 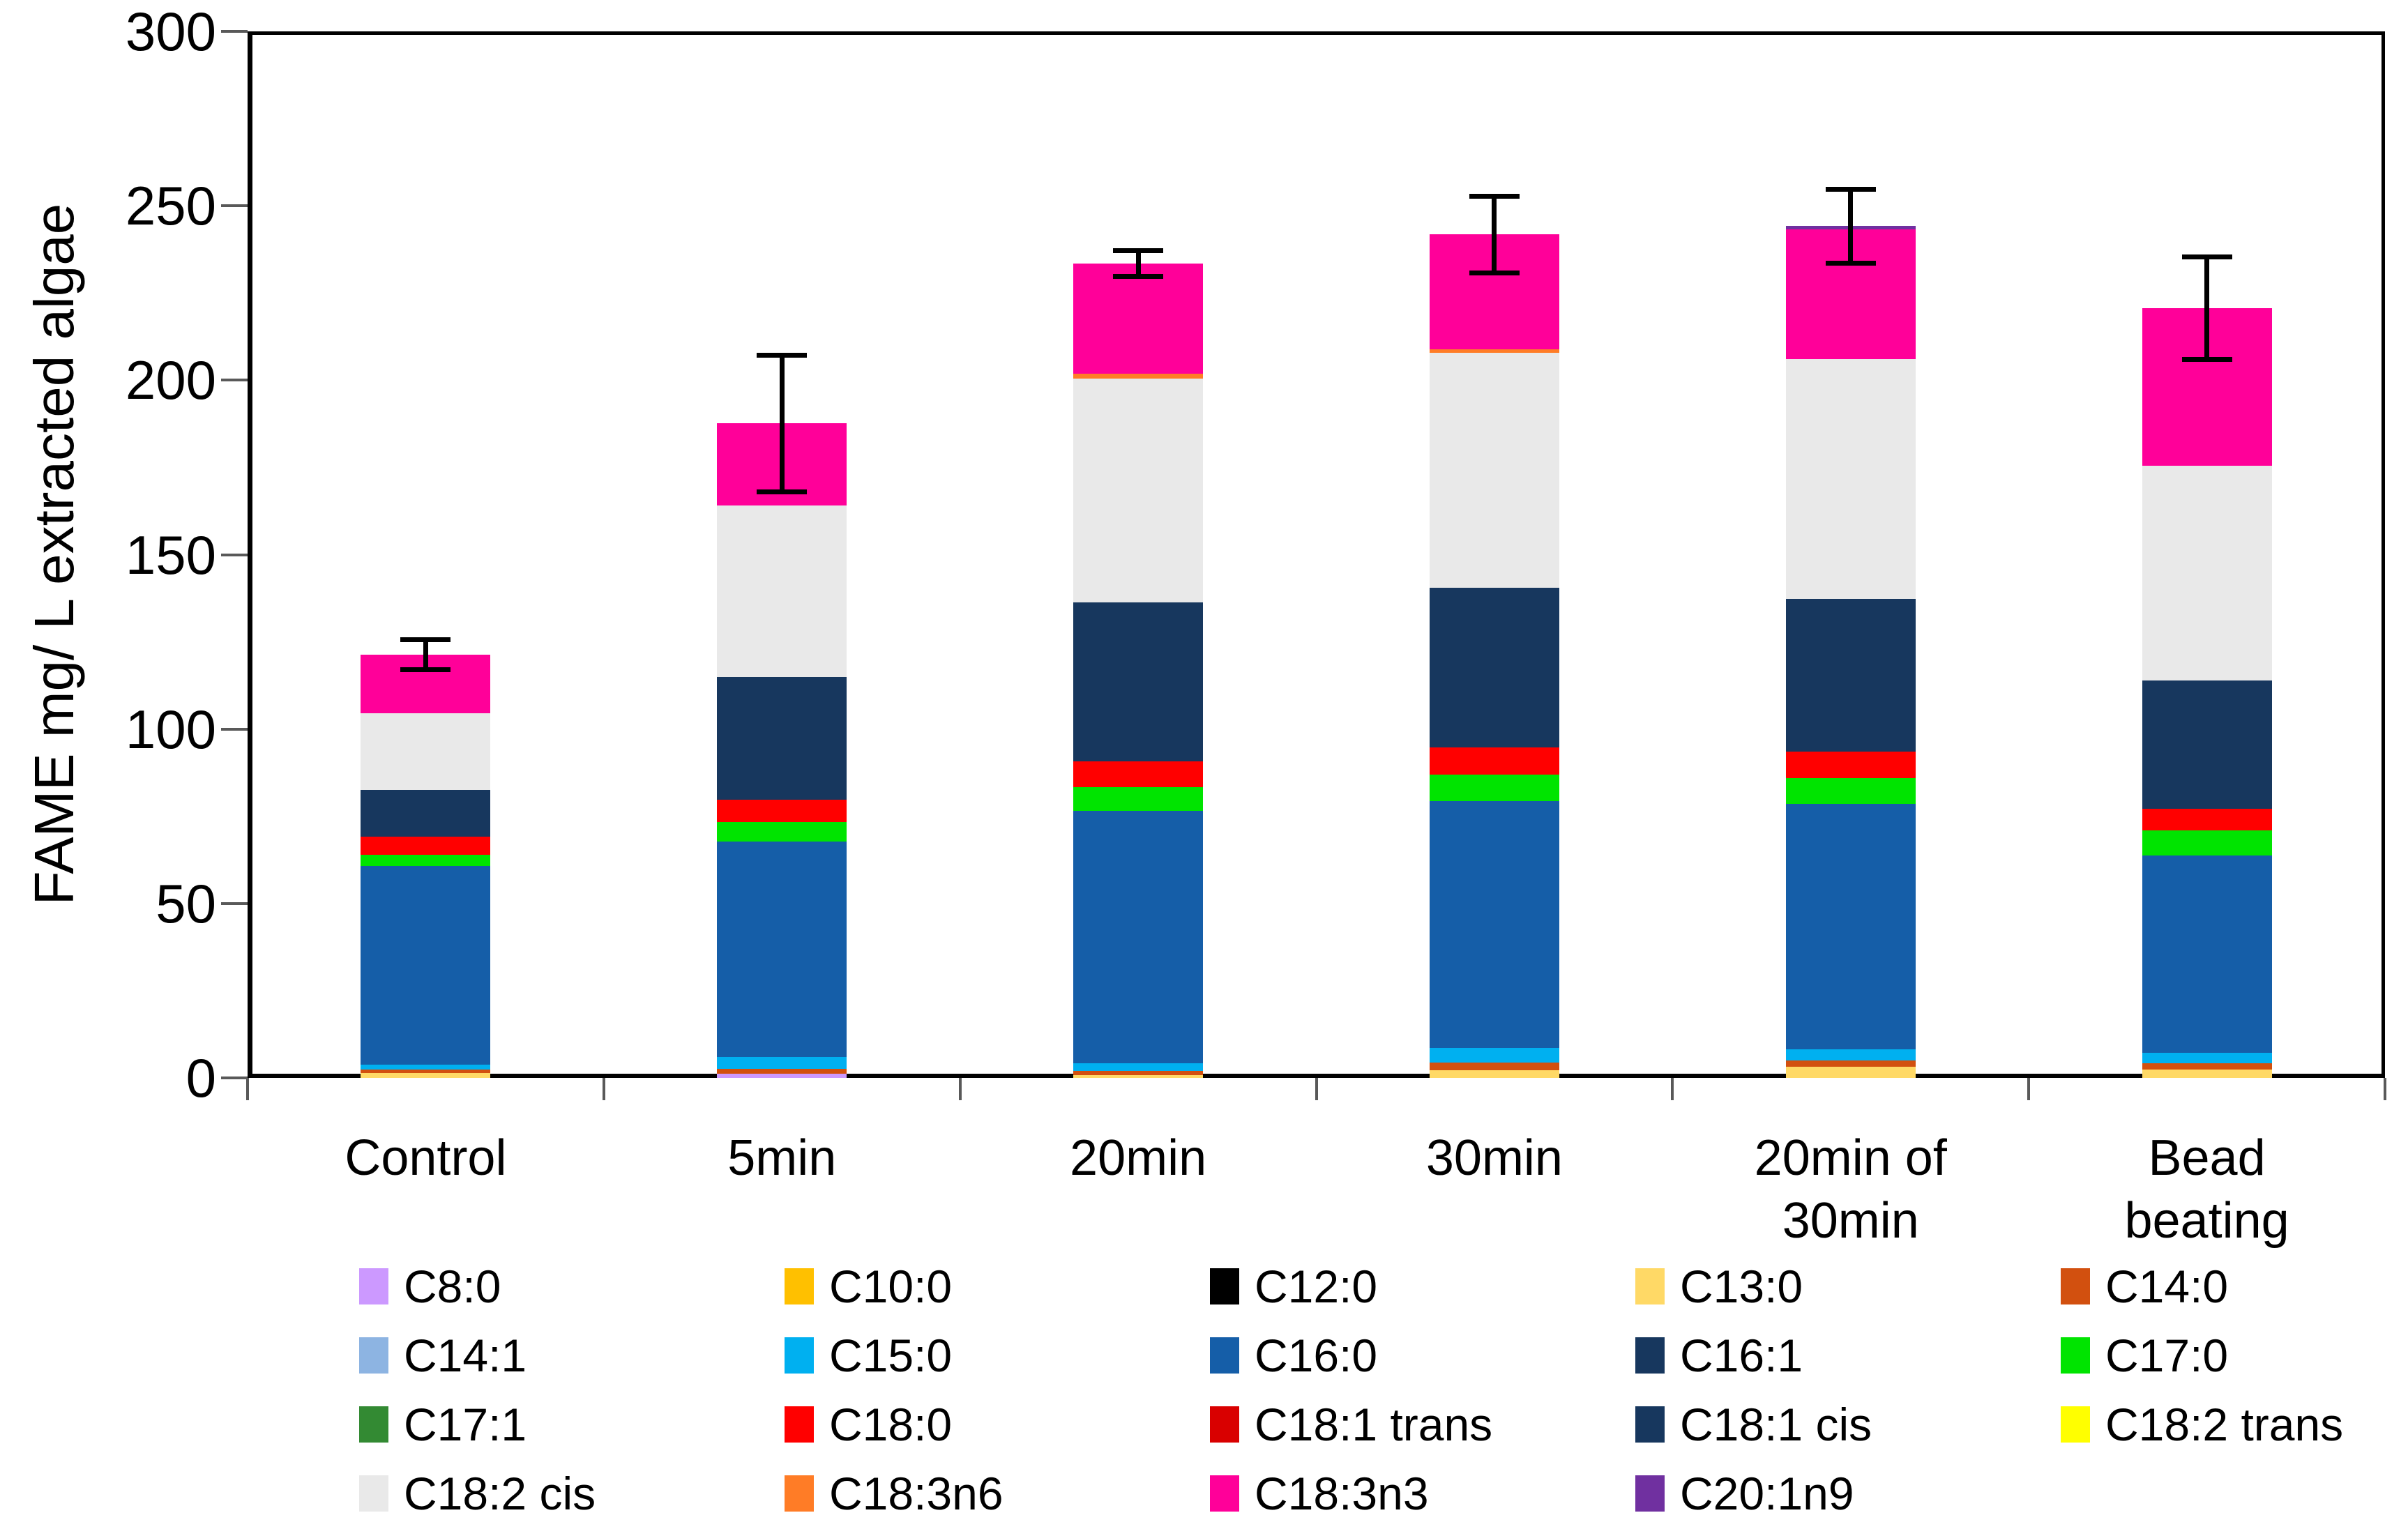 I want to click on y-tick-label: 250, so click(x=170, y=206).